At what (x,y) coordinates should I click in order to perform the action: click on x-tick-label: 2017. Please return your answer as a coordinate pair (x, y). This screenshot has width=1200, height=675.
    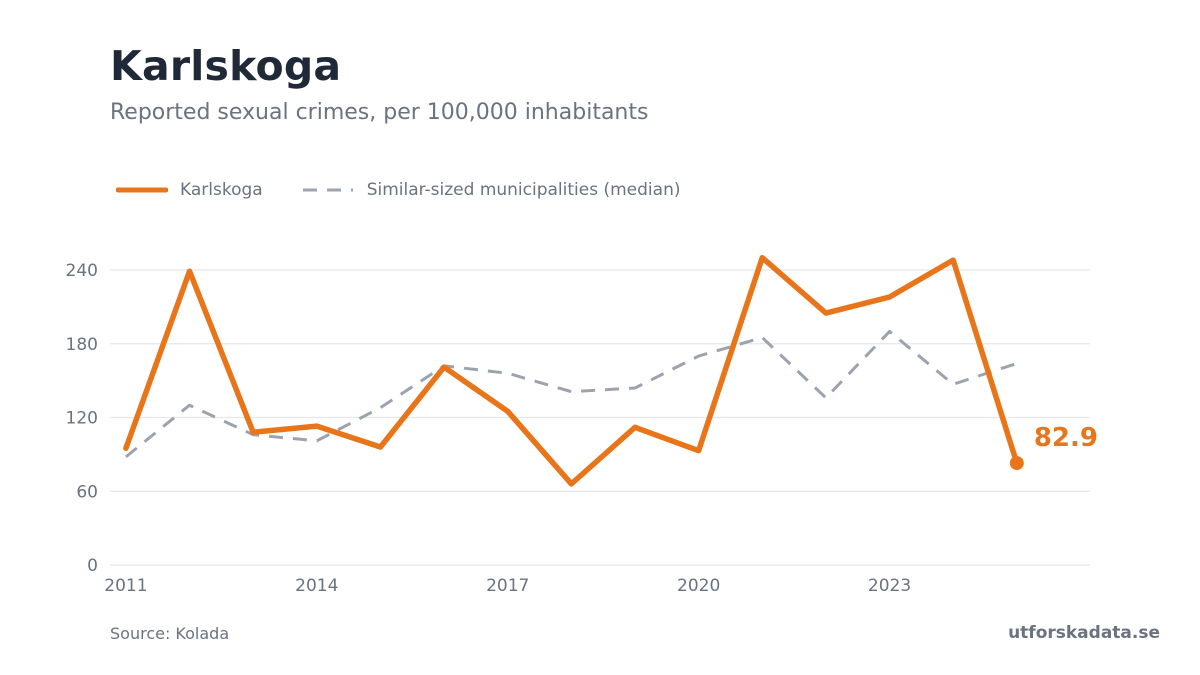
    Looking at the image, I should click on (507, 586).